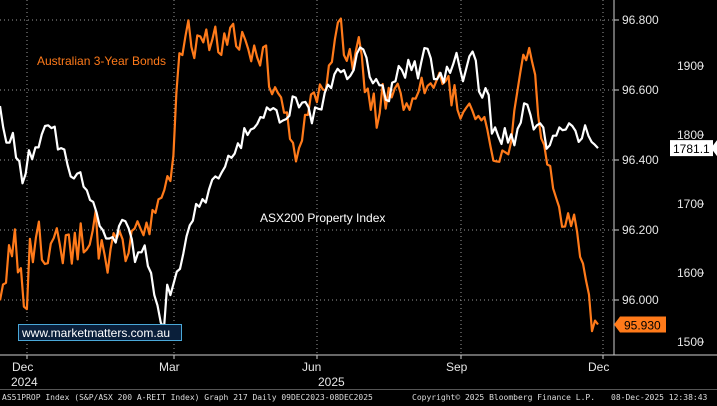 The height and width of the screenshot is (406, 717). What do you see at coordinates (24, 382) in the screenshot?
I see `year-label-0: 2024` at bounding box center [24, 382].